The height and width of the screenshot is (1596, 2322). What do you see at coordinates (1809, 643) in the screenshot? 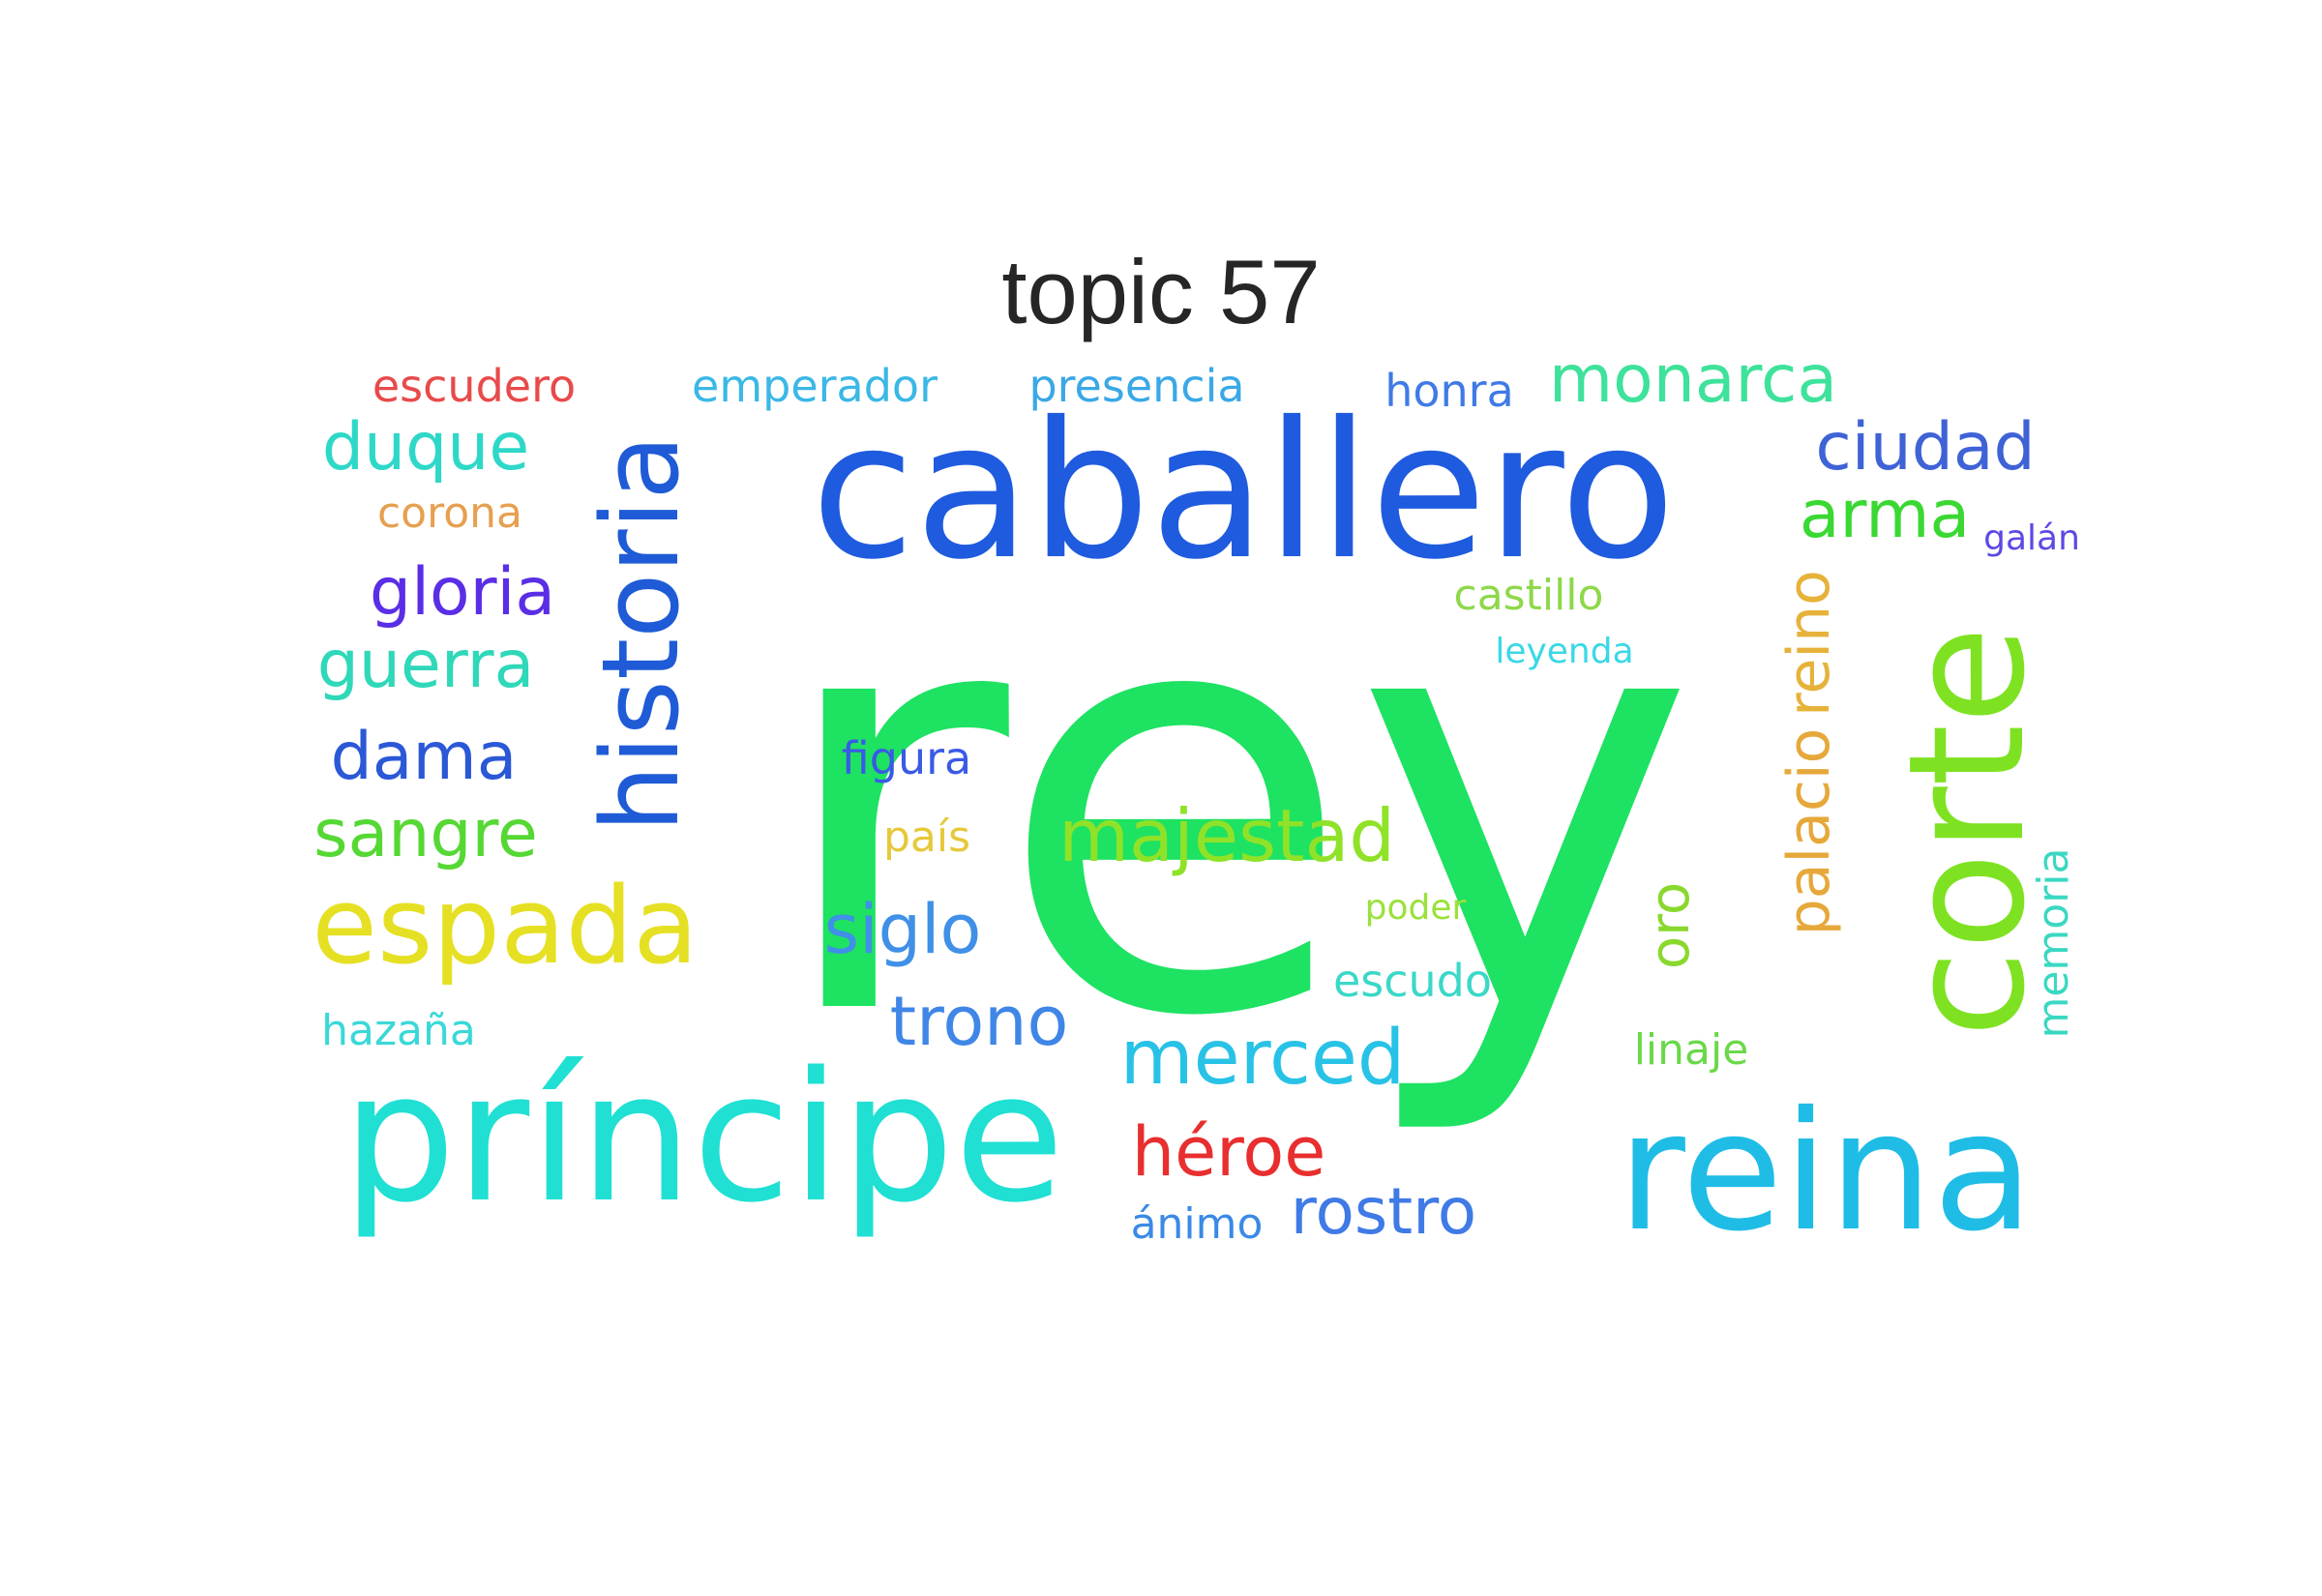
I see `word-23: reino` at bounding box center [1809, 643].